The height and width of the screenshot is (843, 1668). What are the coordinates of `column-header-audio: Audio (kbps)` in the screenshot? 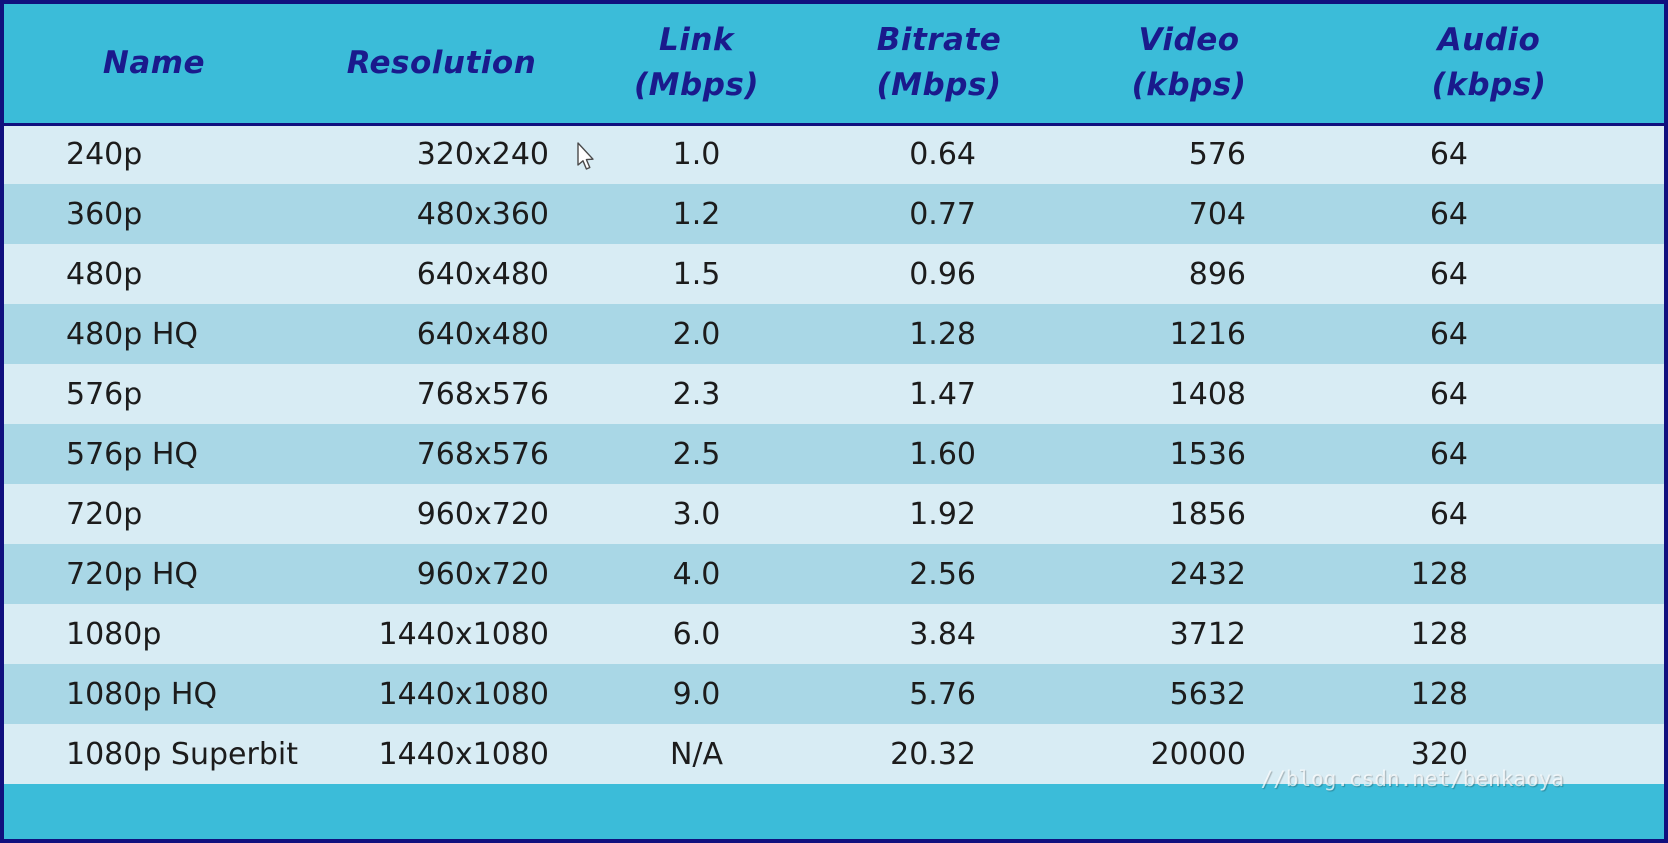 It's located at (1489, 65).